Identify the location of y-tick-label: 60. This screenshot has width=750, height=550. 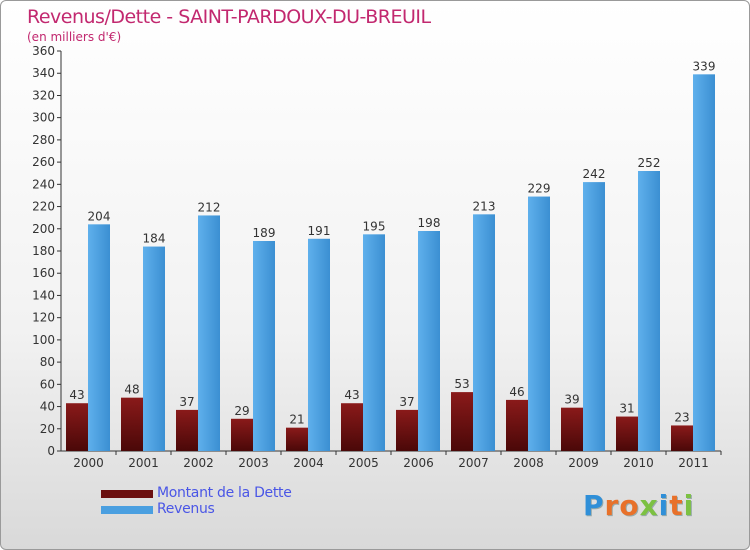
(47, 384).